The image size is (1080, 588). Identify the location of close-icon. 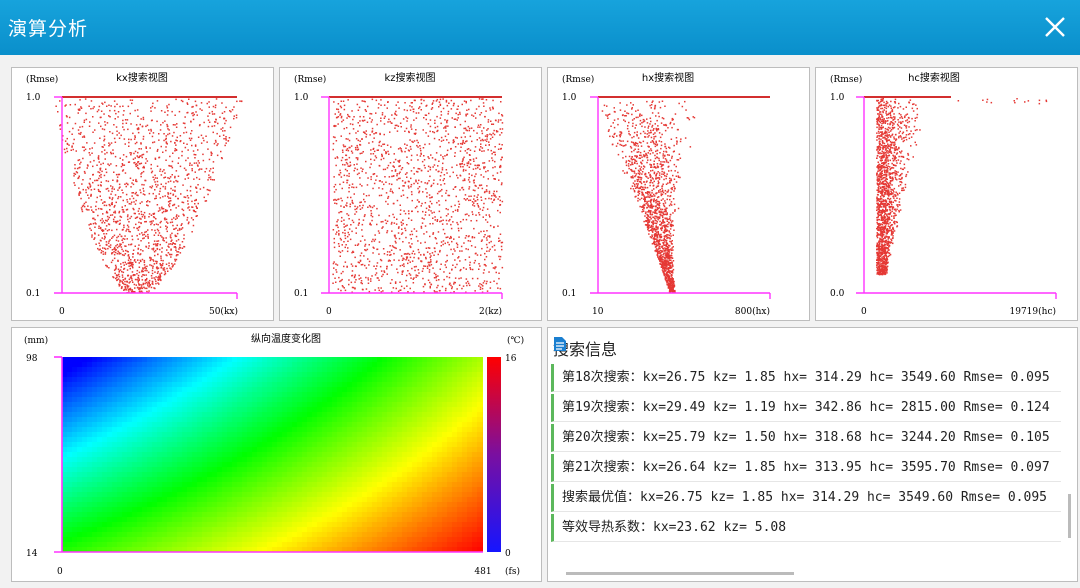
(1055, 27).